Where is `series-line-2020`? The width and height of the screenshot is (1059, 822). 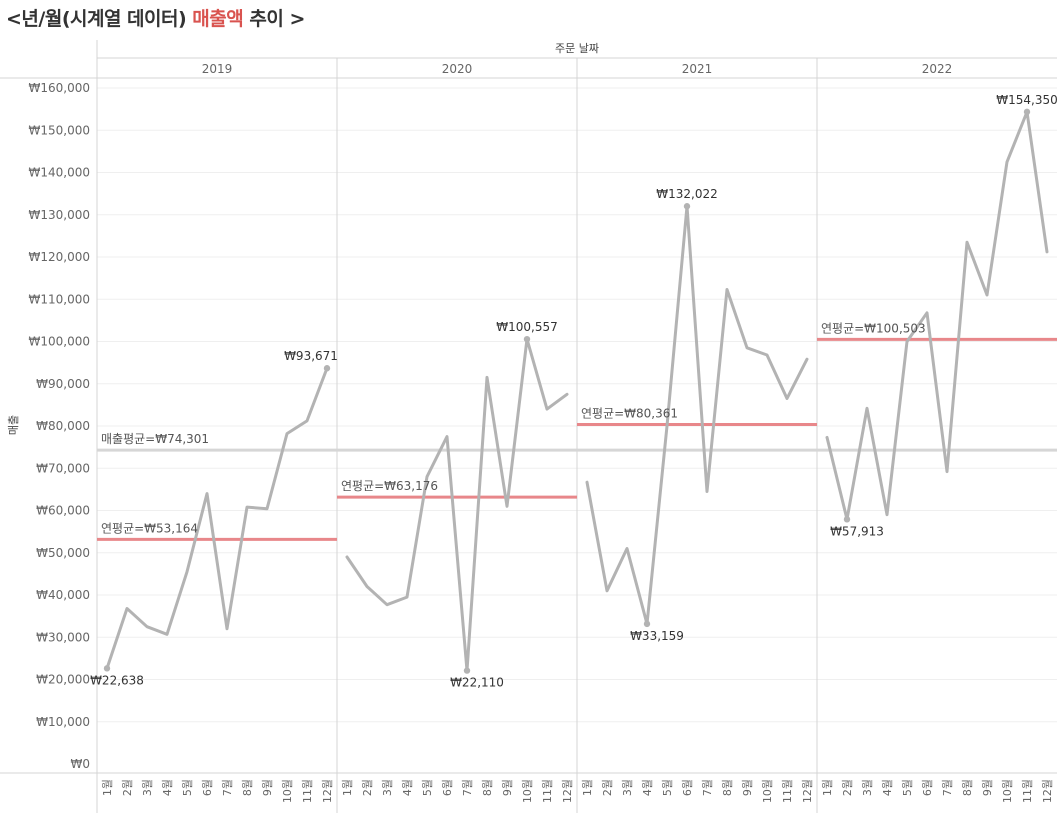
series-line-2020 is located at coordinates (457, 505).